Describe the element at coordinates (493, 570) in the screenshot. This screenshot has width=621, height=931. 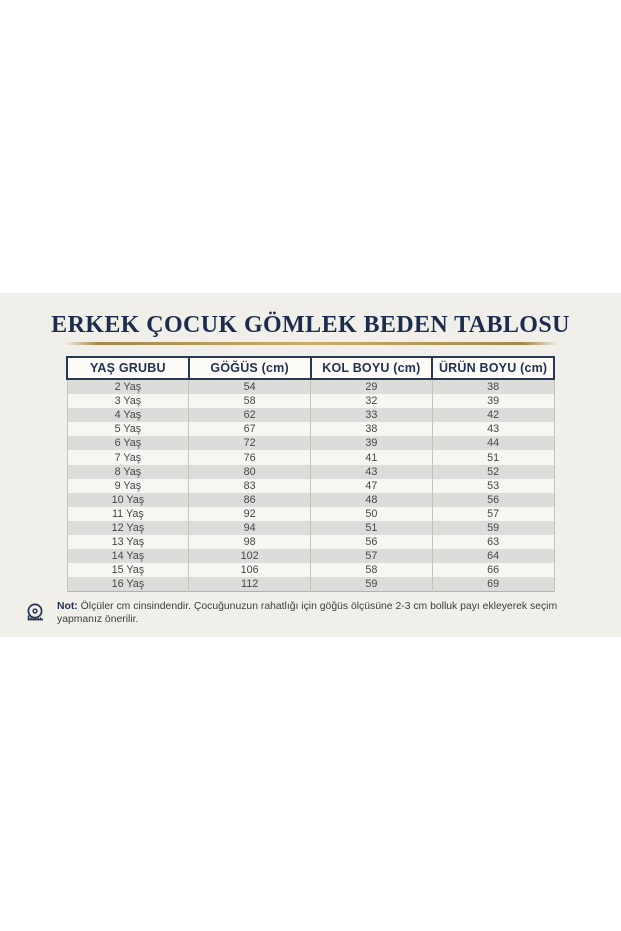
I see `table-cell: 66` at that location.